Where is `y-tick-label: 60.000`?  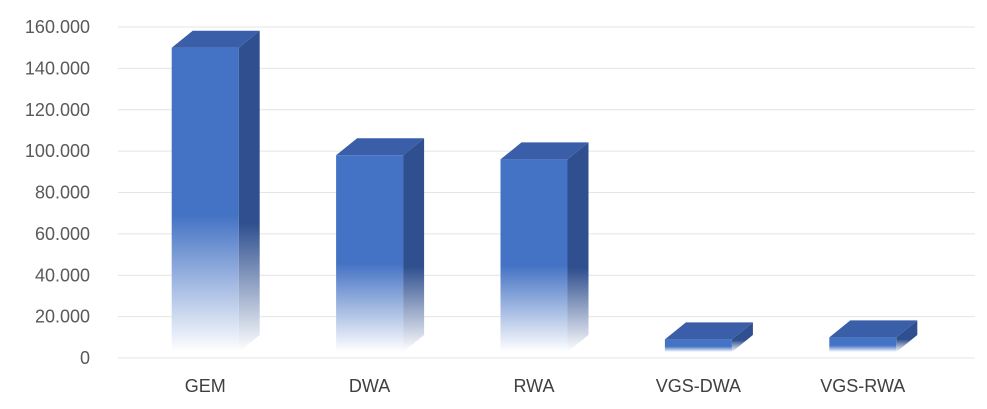 y-tick-label: 60.000 is located at coordinates (62, 234).